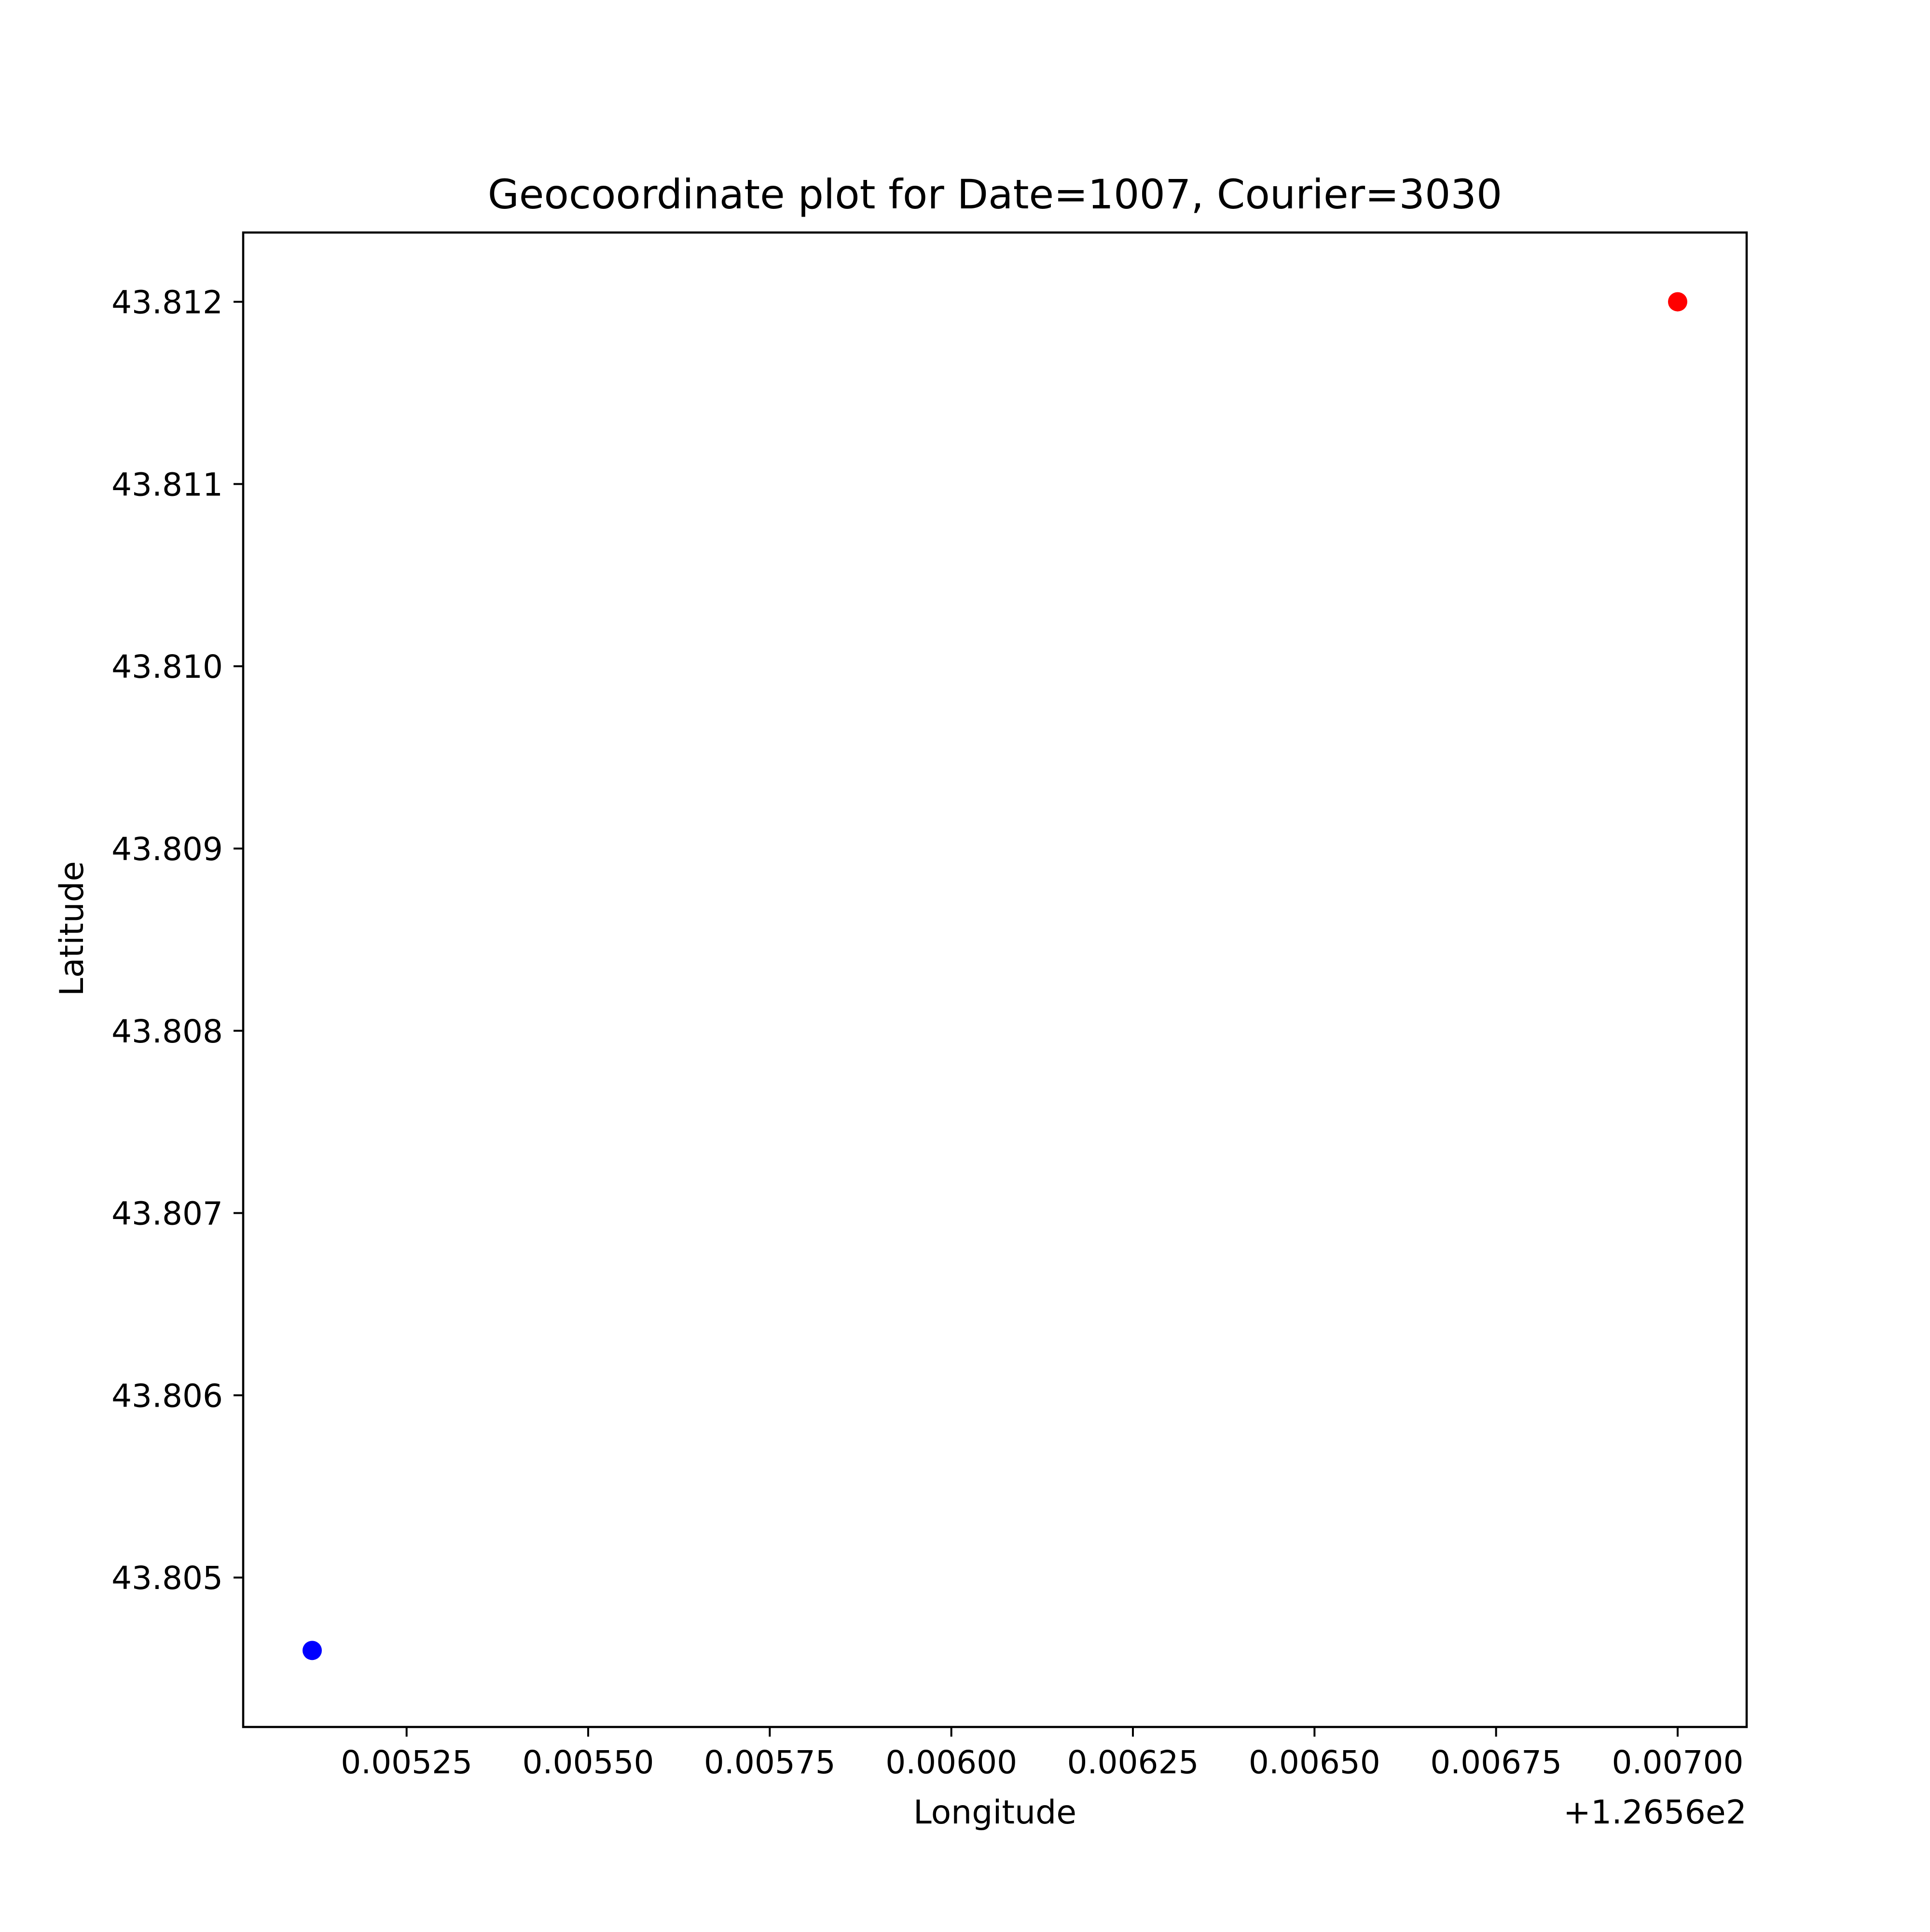  I want to click on x-tick-label: 0.00700, so click(1678, 1763).